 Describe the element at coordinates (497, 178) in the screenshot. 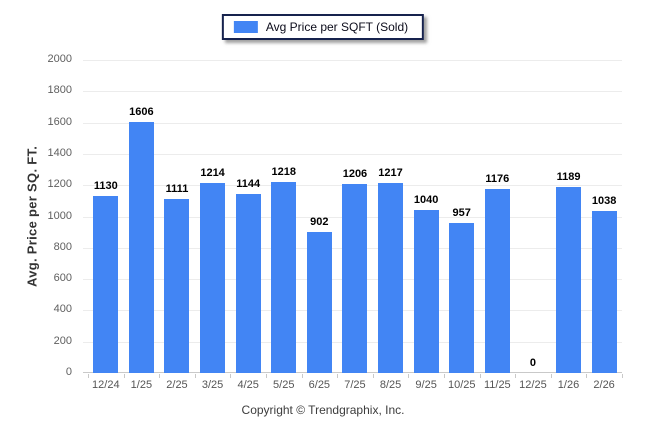

I see `bar-value-label: 1176` at that location.